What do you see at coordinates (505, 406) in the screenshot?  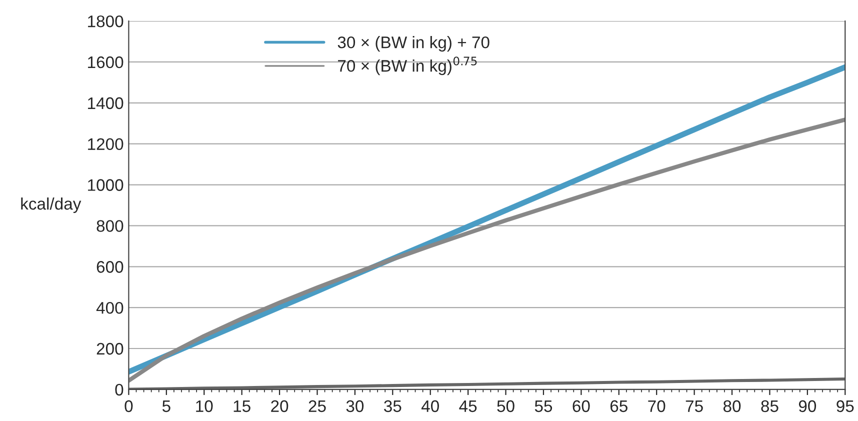 I see `x-tick-label: 50` at bounding box center [505, 406].